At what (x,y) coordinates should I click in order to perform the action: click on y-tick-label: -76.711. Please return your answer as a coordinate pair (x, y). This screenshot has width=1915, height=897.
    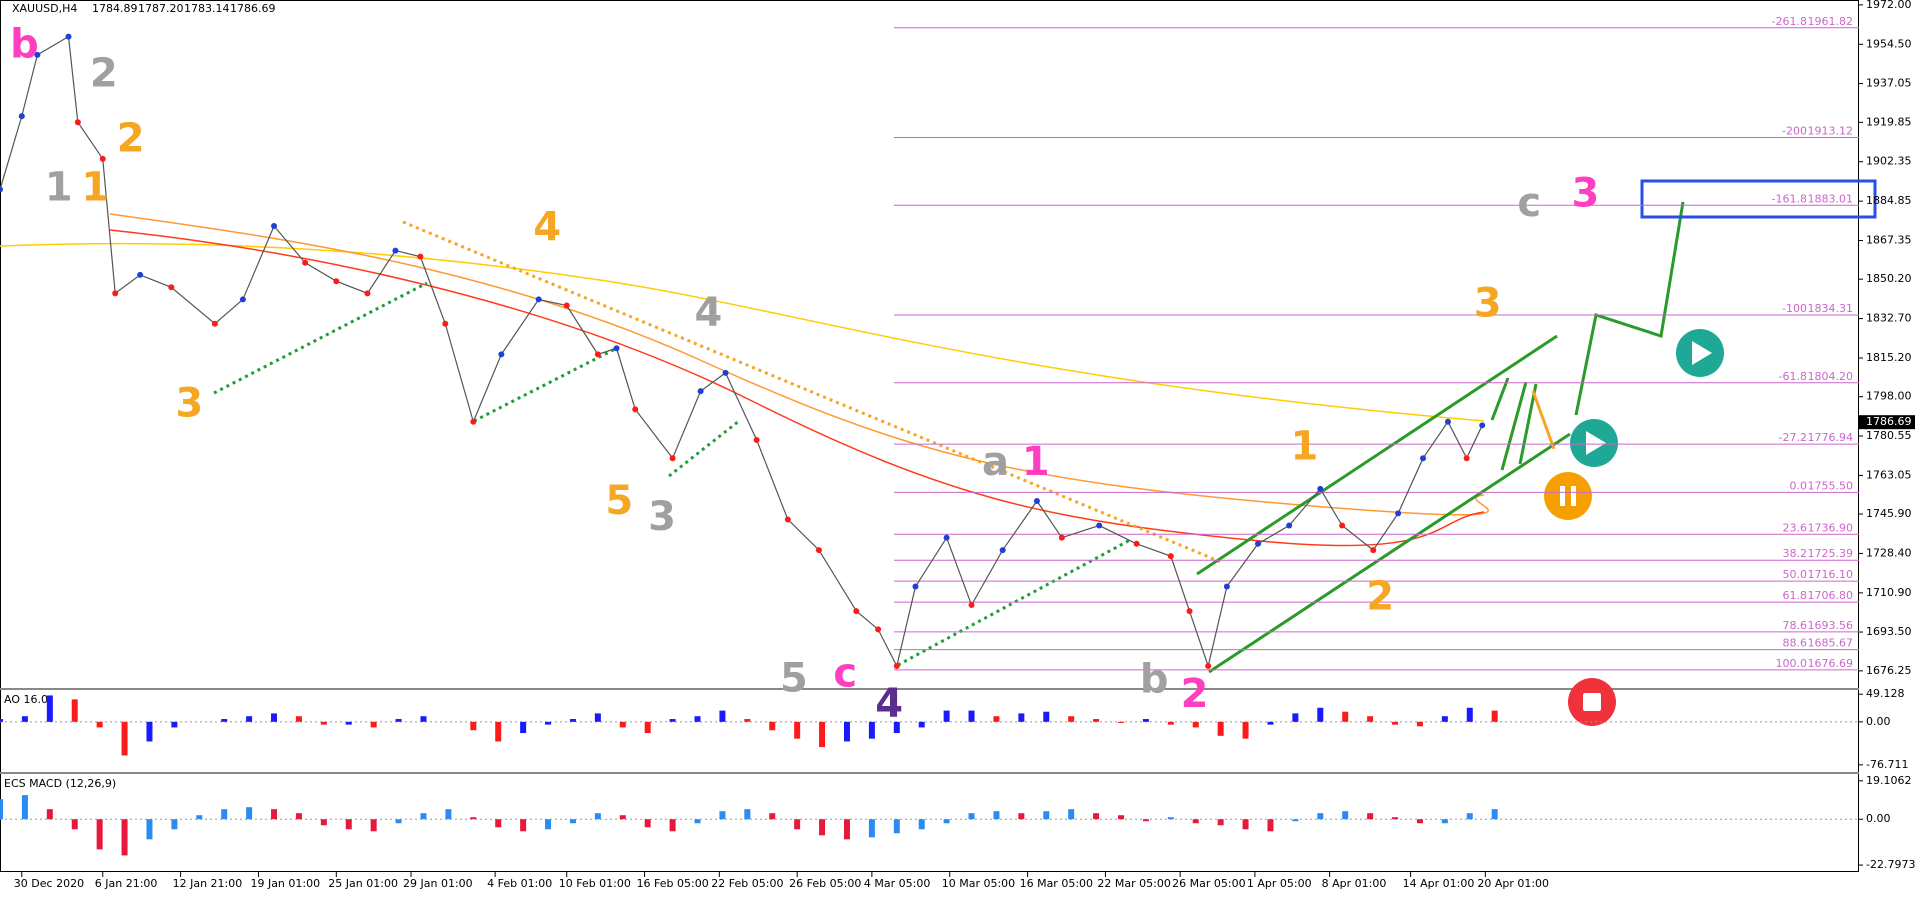
    Looking at the image, I should click on (1887, 764).